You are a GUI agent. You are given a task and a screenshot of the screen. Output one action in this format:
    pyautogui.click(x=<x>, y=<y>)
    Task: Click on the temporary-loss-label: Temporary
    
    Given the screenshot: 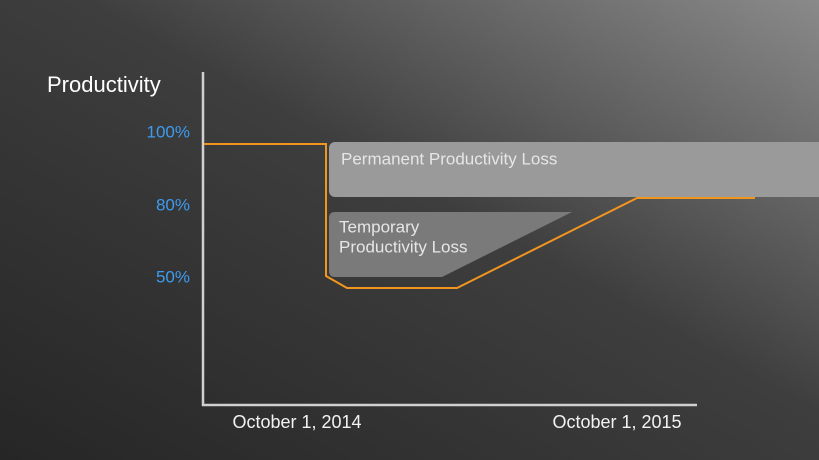 What is the action you would take?
    pyautogui.click(x=379, y=226)
    